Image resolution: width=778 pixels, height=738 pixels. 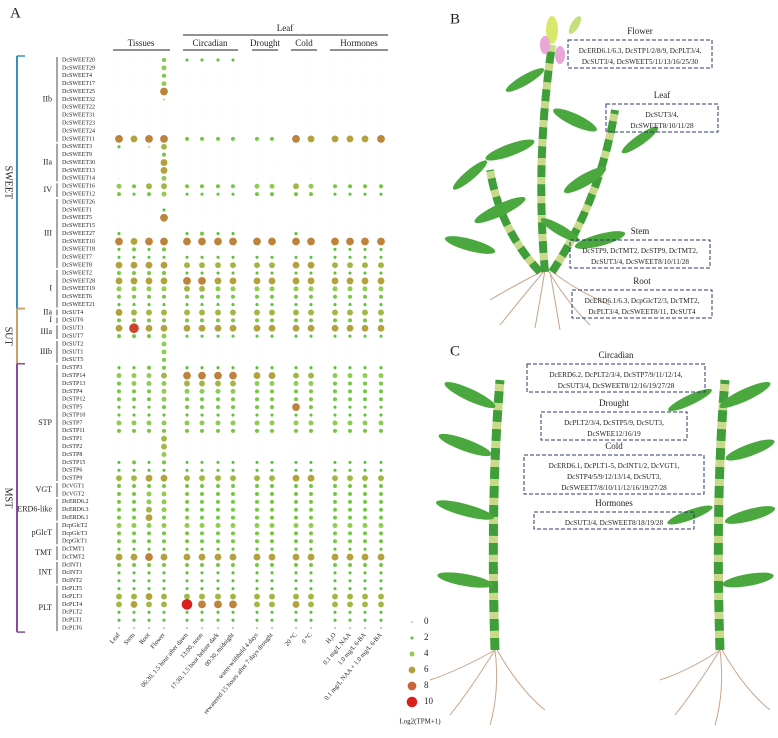 What do you see at coordinates (640, 231) in the screenshot?
I see `box-title: Stem` at bounding box center [640, 231].